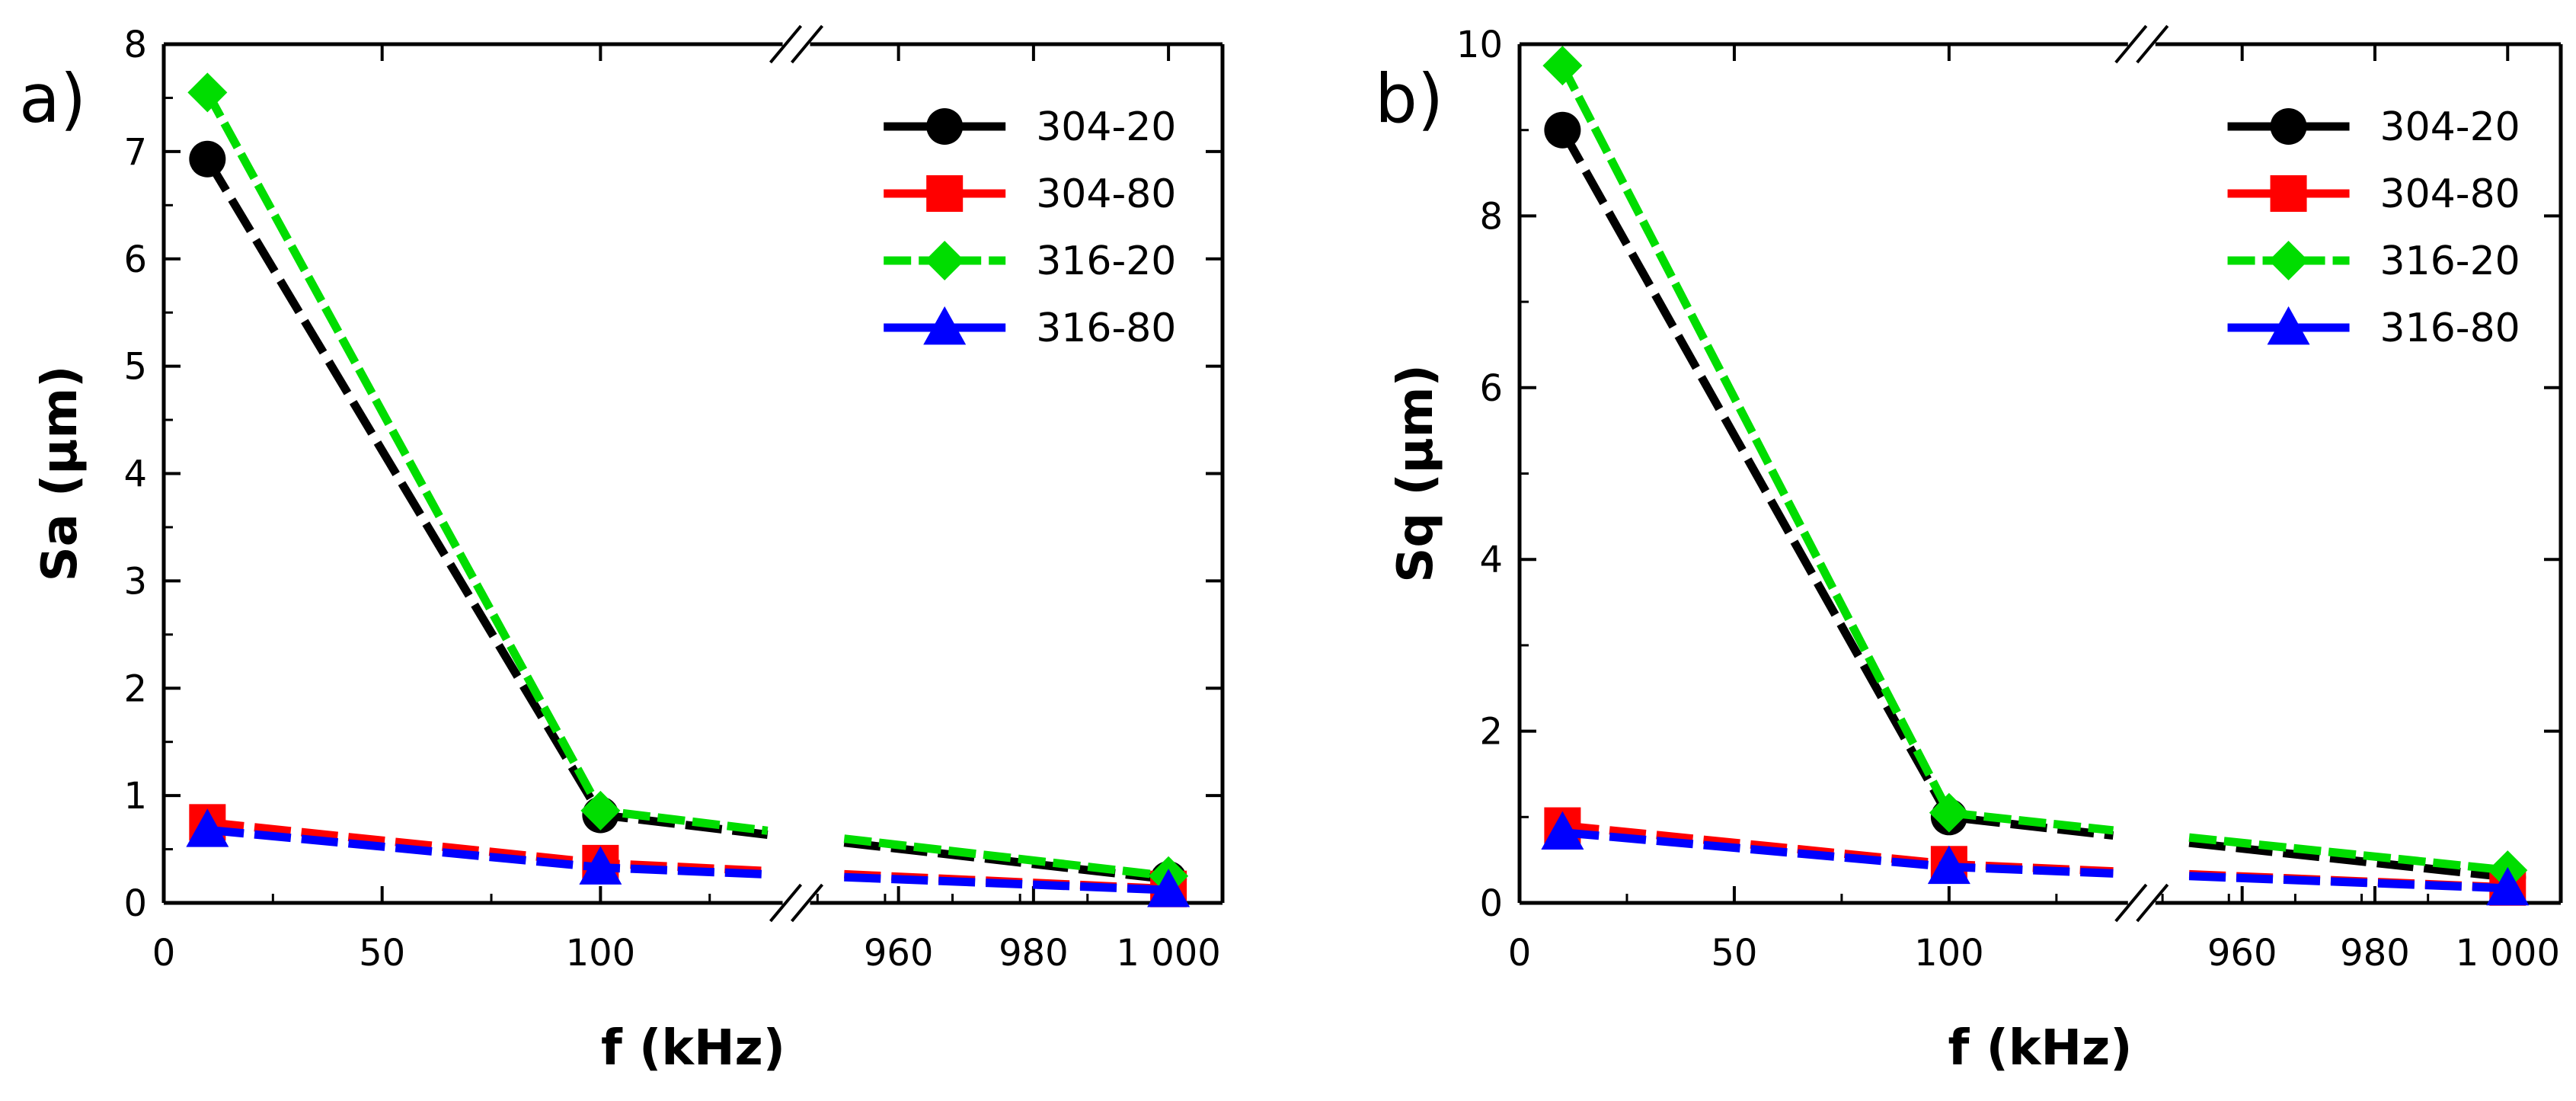 The width and height of the screenshot is (2576, 1101). I want to click on y-tick-label: 7, so click(135, 152).